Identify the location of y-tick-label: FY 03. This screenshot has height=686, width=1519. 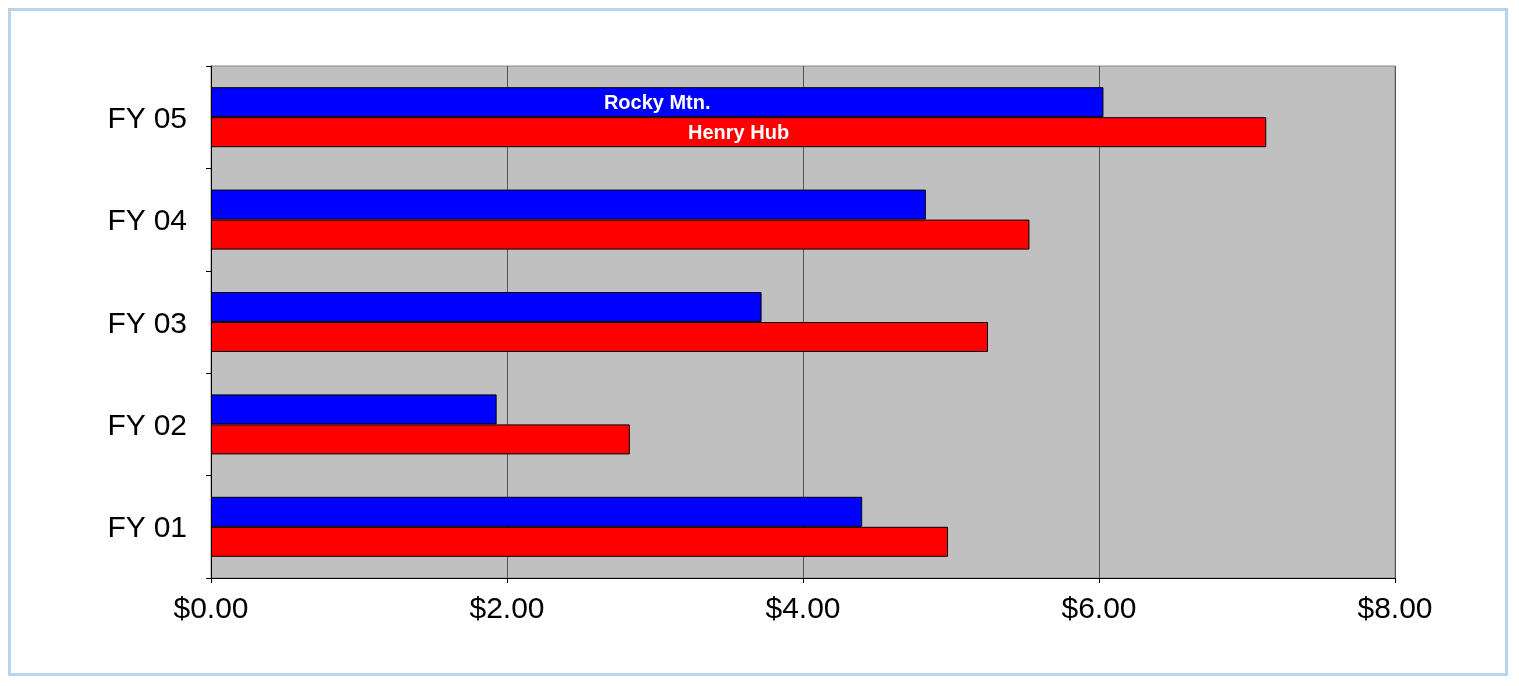
(147, 322).